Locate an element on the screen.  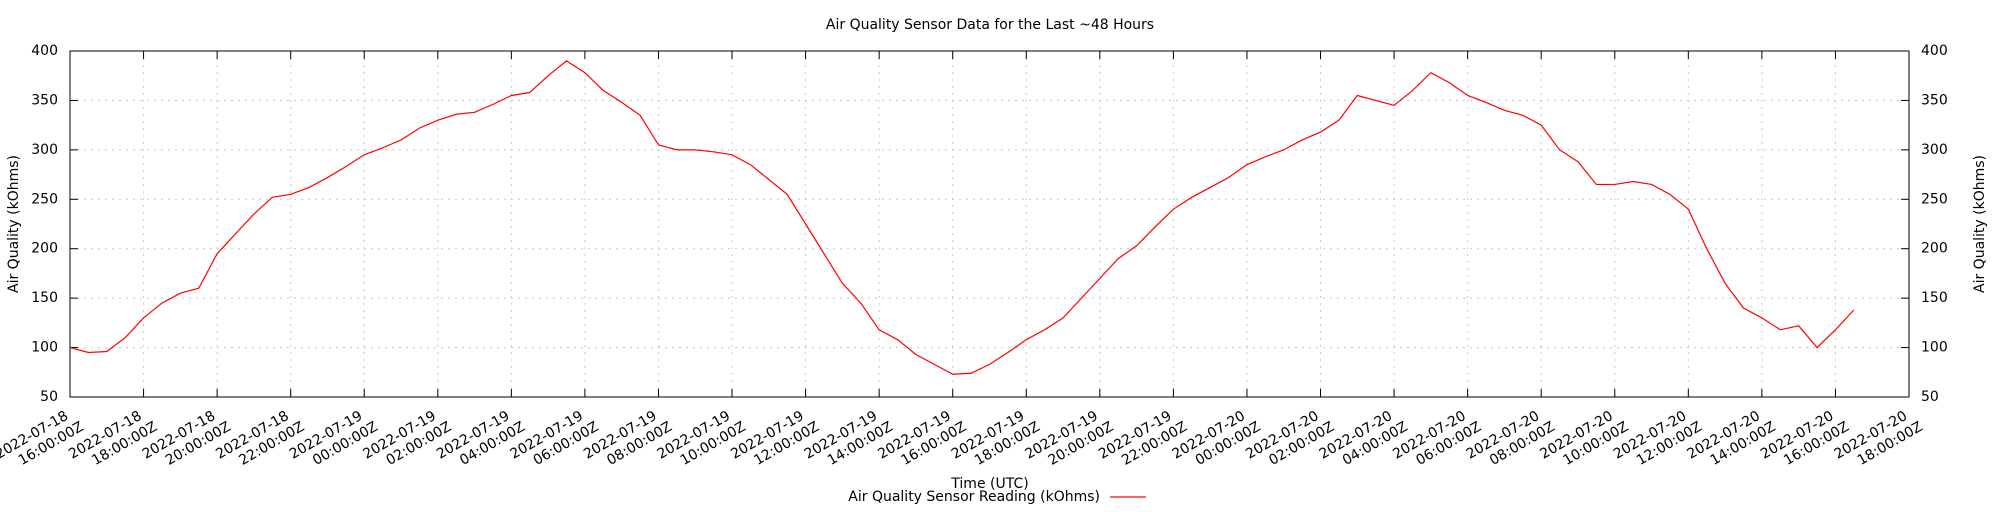
x-tick-label: 2022-07-2014:00:00Z is located at coordinates (1731, 440).